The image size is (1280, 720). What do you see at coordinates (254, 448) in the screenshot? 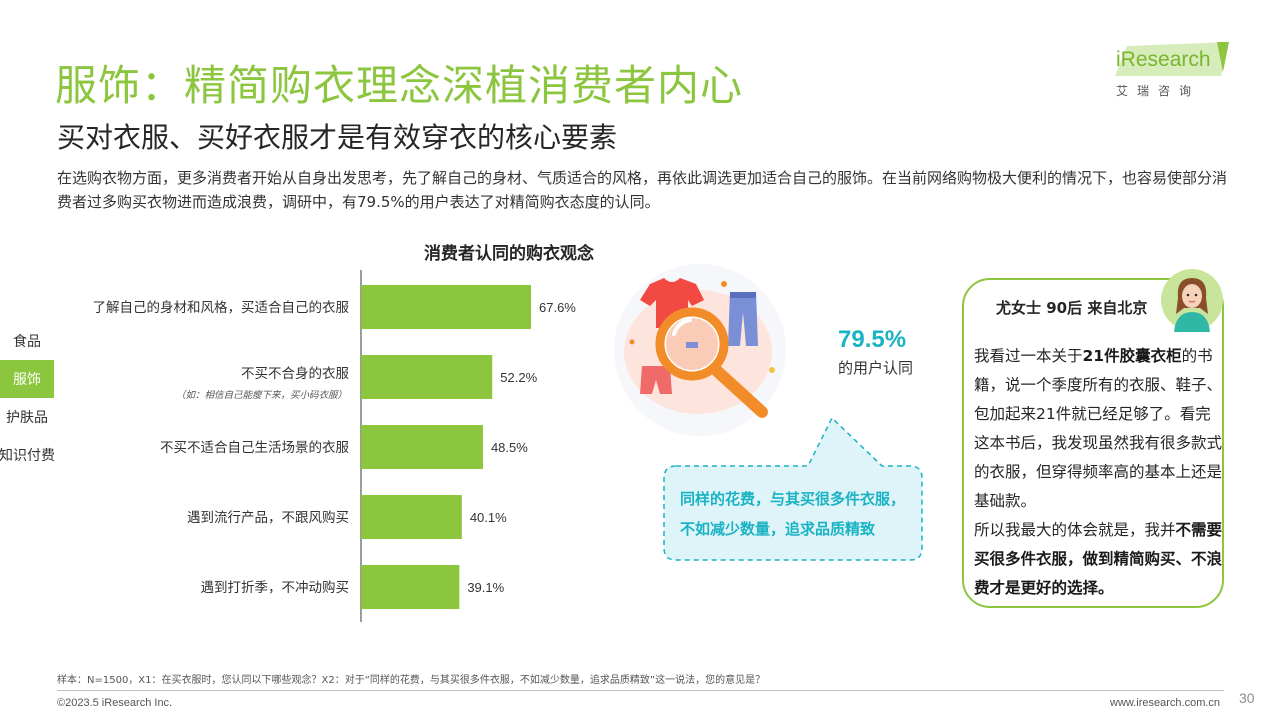
I see `category-label: 不买不适合自己生活场景的衣服` at bounding box center [254, 448].